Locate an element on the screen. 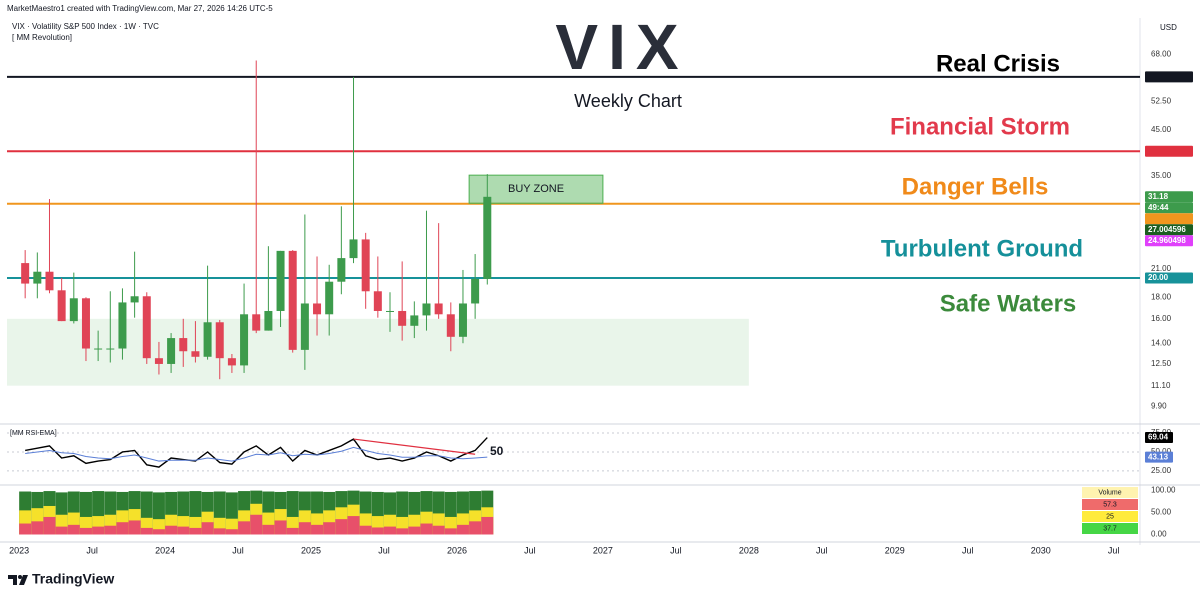 The height and width of the screenshot is (600, 1200). y-tick-label: 100.00 is located at coordinates (1163, 490).